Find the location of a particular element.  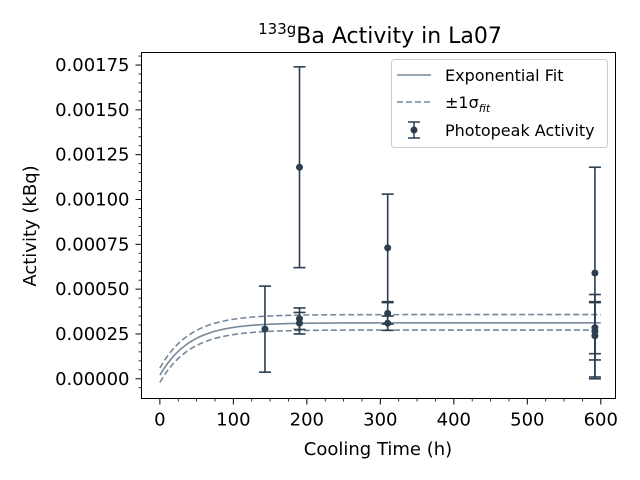

fit-curve-group is located at coordinates (380, 349).